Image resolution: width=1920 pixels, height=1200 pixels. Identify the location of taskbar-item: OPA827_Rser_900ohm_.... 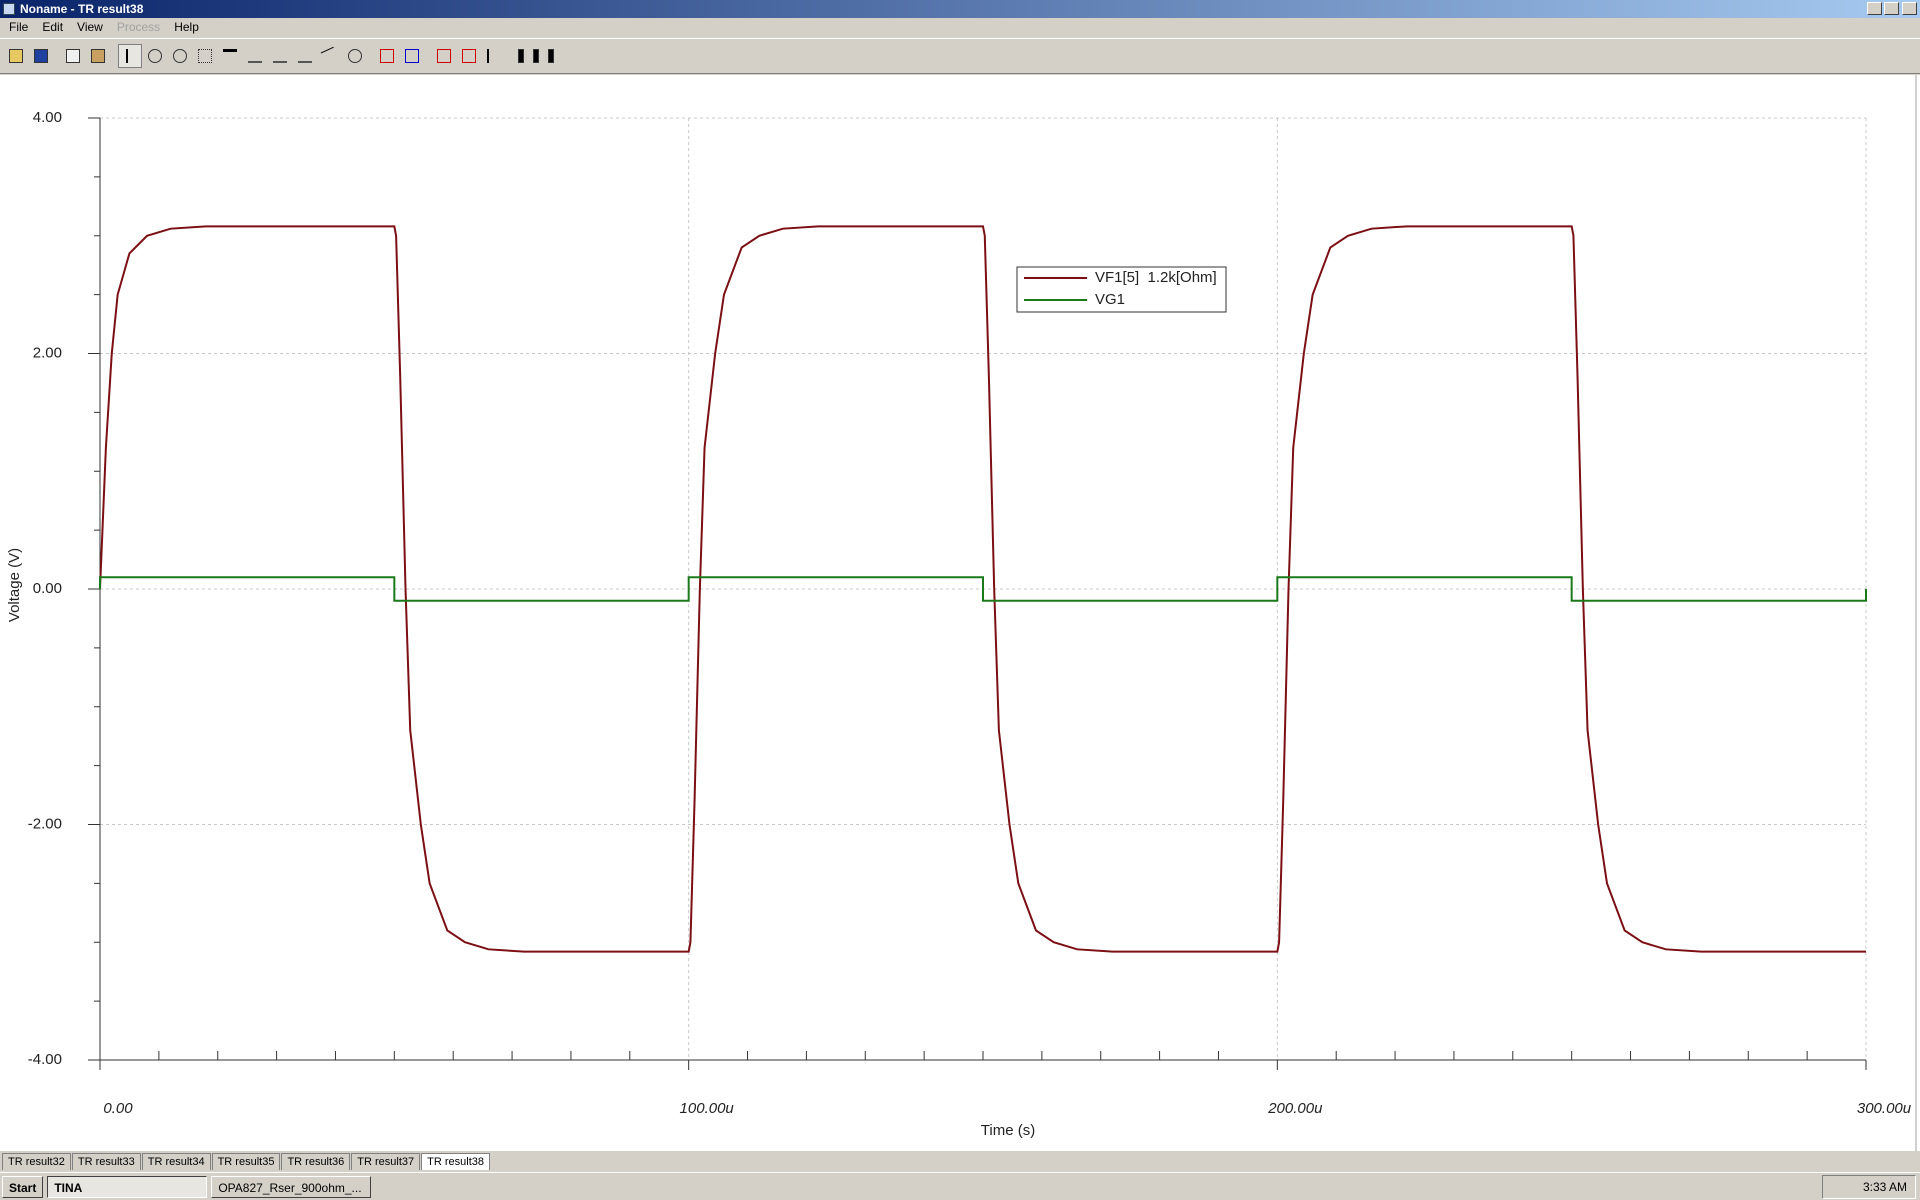
(291, 1186).